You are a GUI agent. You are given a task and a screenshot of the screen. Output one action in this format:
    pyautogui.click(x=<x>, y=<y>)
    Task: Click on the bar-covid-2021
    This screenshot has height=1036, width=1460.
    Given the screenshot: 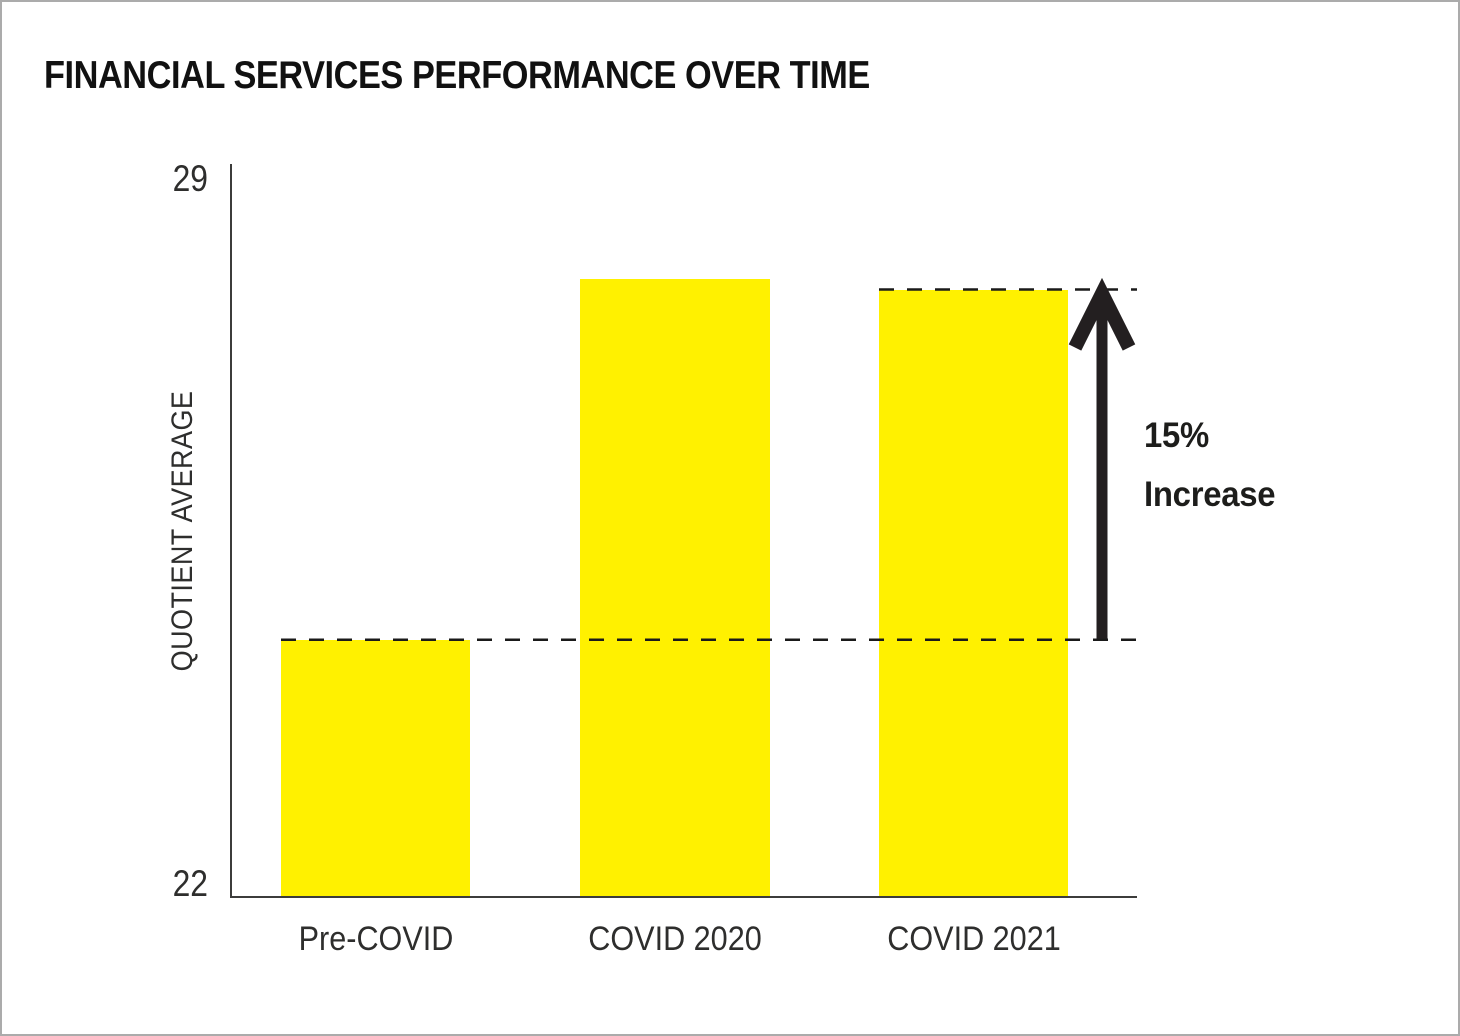 What is the action you would take?
    pyautogui.click(x=973, y=592)
    